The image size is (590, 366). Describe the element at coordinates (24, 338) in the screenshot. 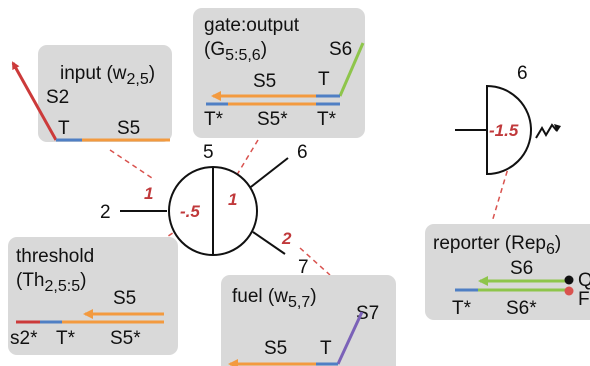

I see `threshold-bottom-s2-label: s2*` at that location.